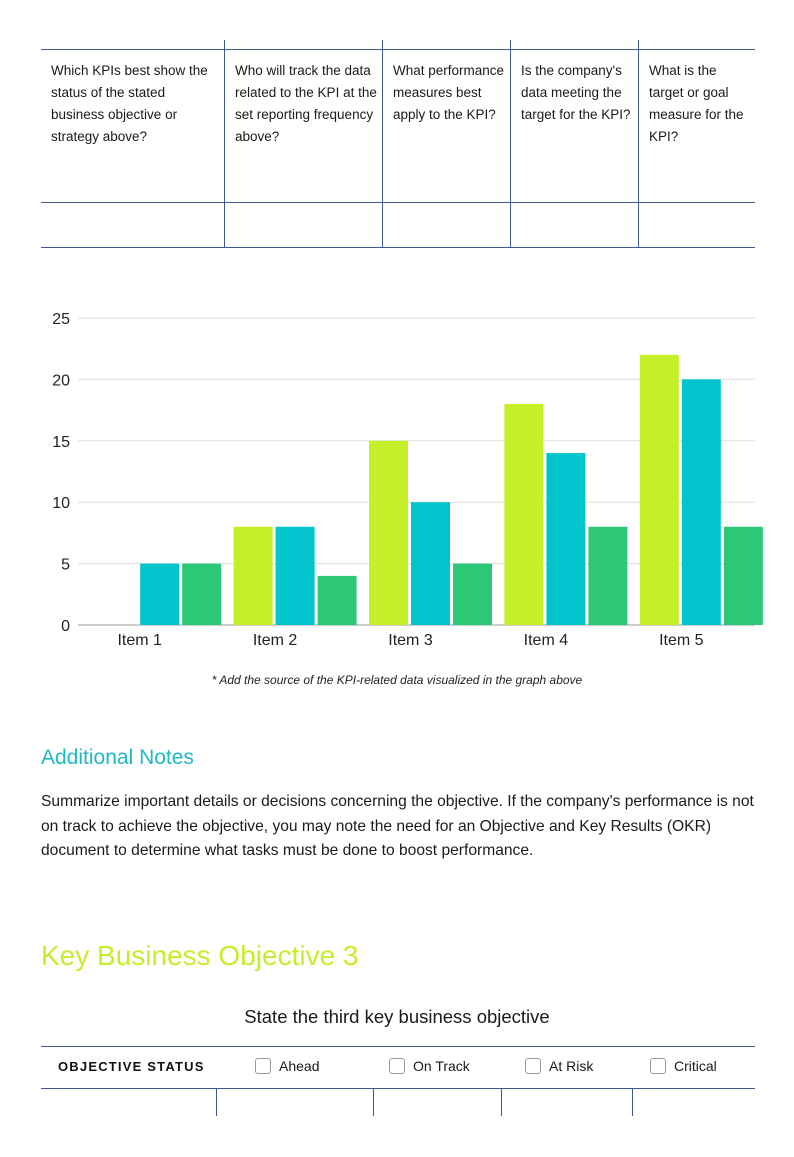  I want to click on table-top-border, so click(398, 49).